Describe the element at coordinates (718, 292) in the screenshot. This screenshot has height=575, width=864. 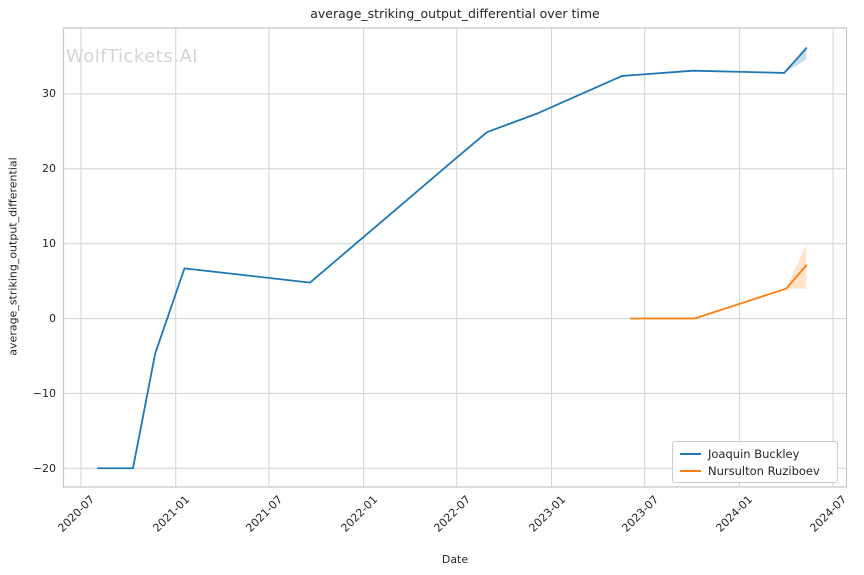
I see `series-line` at that location.